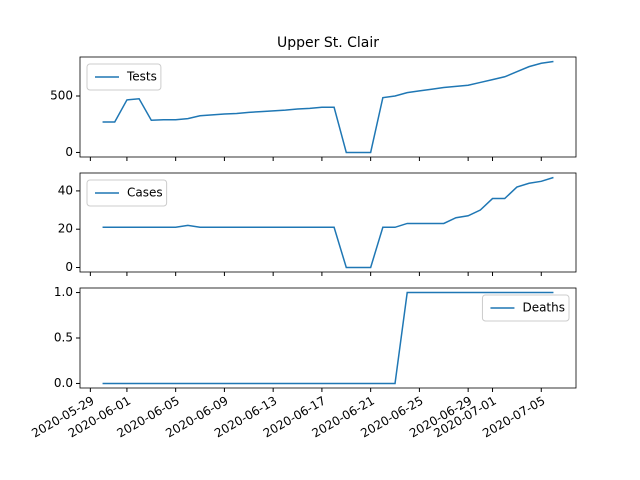 This screenshot has height=480, width=640. Describe the element at coordinates (543, 308) in the screenshot. I see `legend-label: Deaths` at that location.